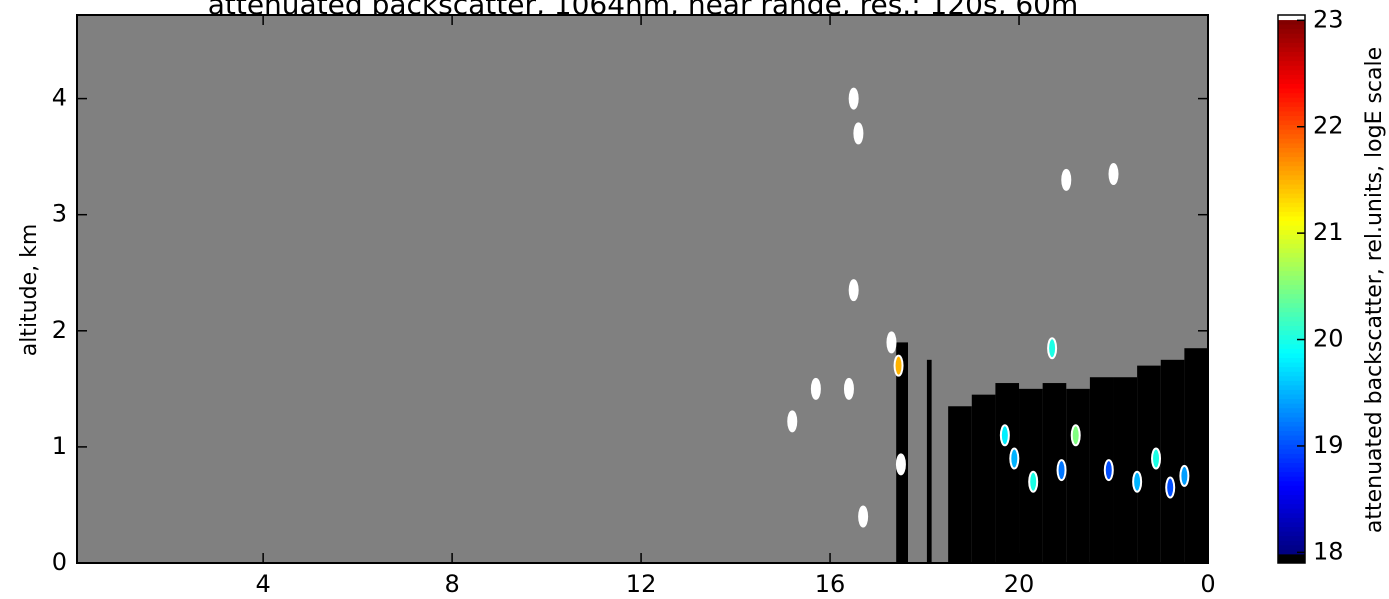 Image resolution: width=1389 pixels, height=599 pixels. Describe the element at coordinates (830, 584) in the screenshot. I see `x-tick-label: 16` at that location.